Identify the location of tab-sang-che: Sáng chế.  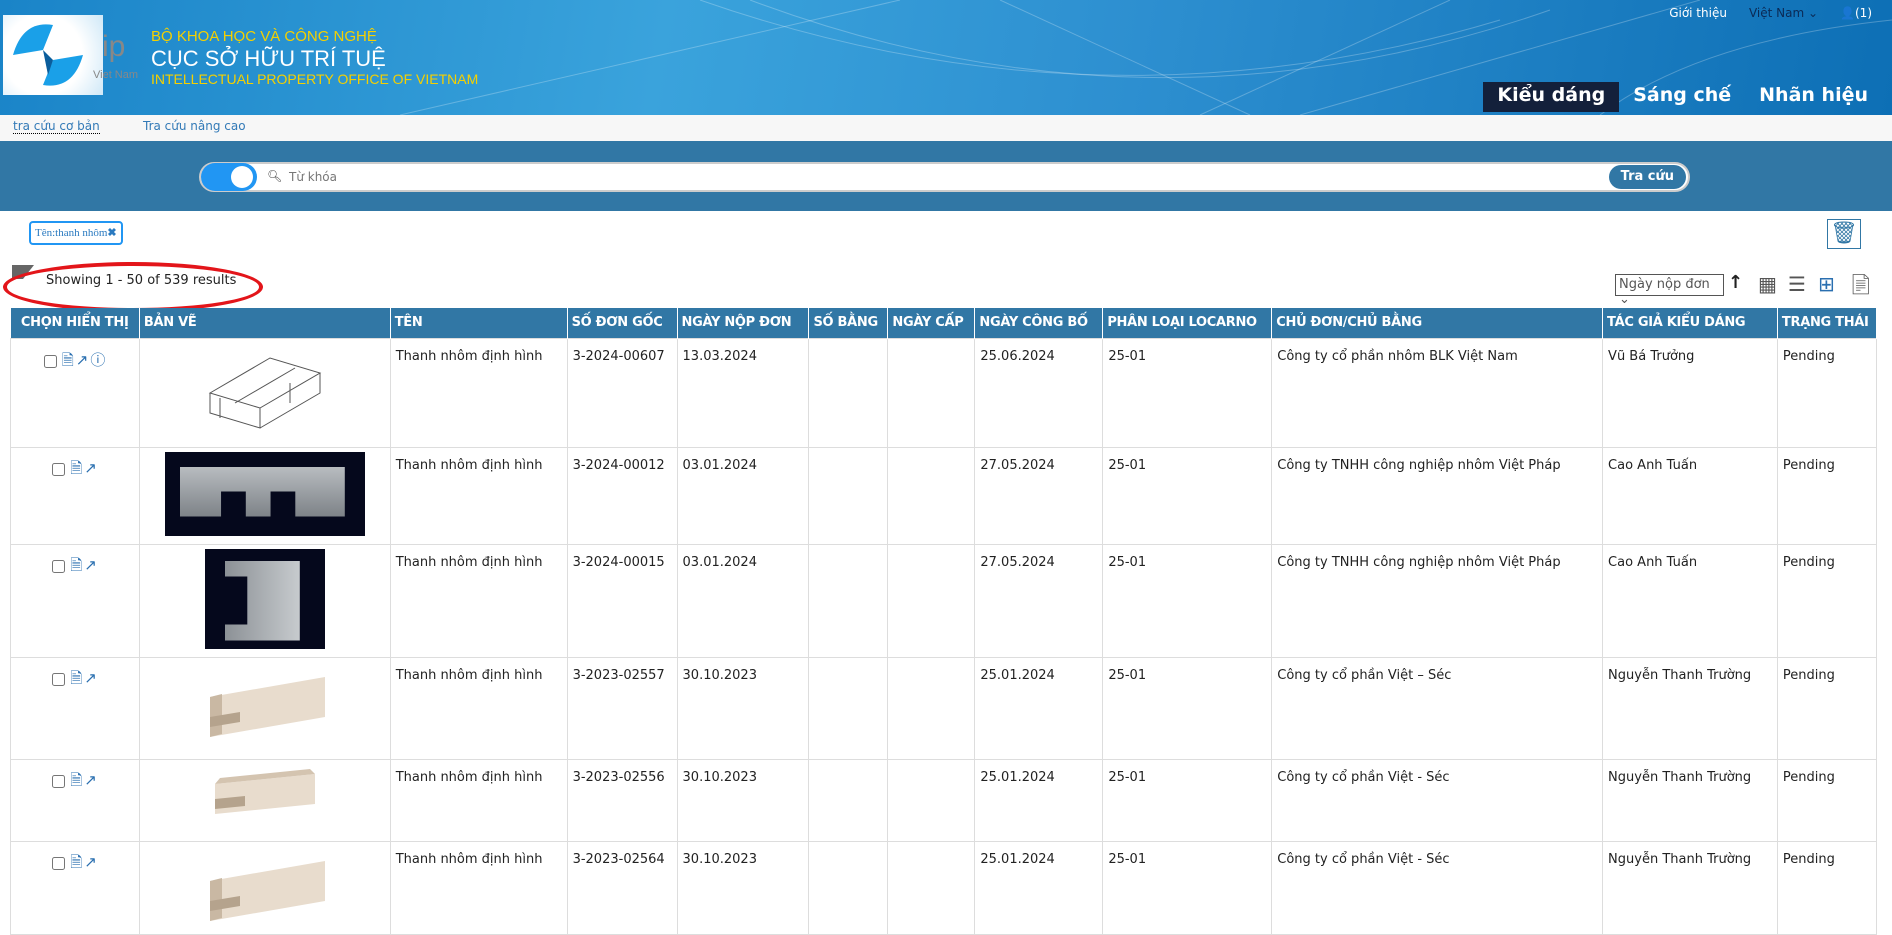
(1682, 95).